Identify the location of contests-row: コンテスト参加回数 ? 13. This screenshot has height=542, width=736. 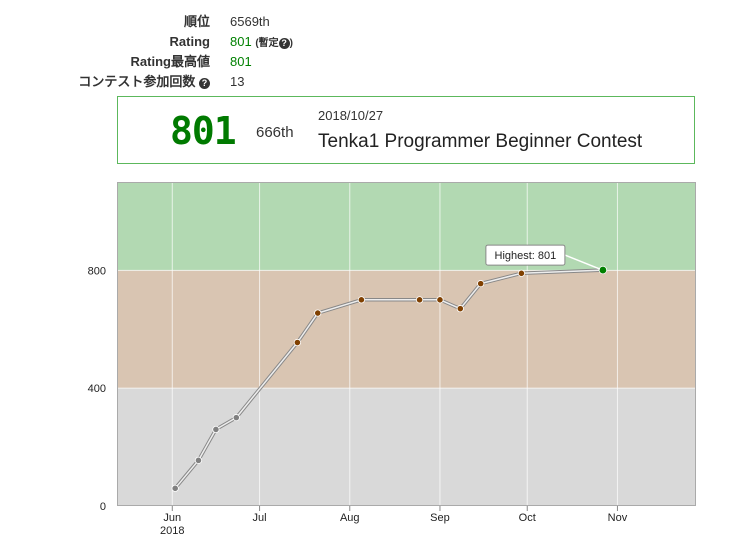
(368, 82).